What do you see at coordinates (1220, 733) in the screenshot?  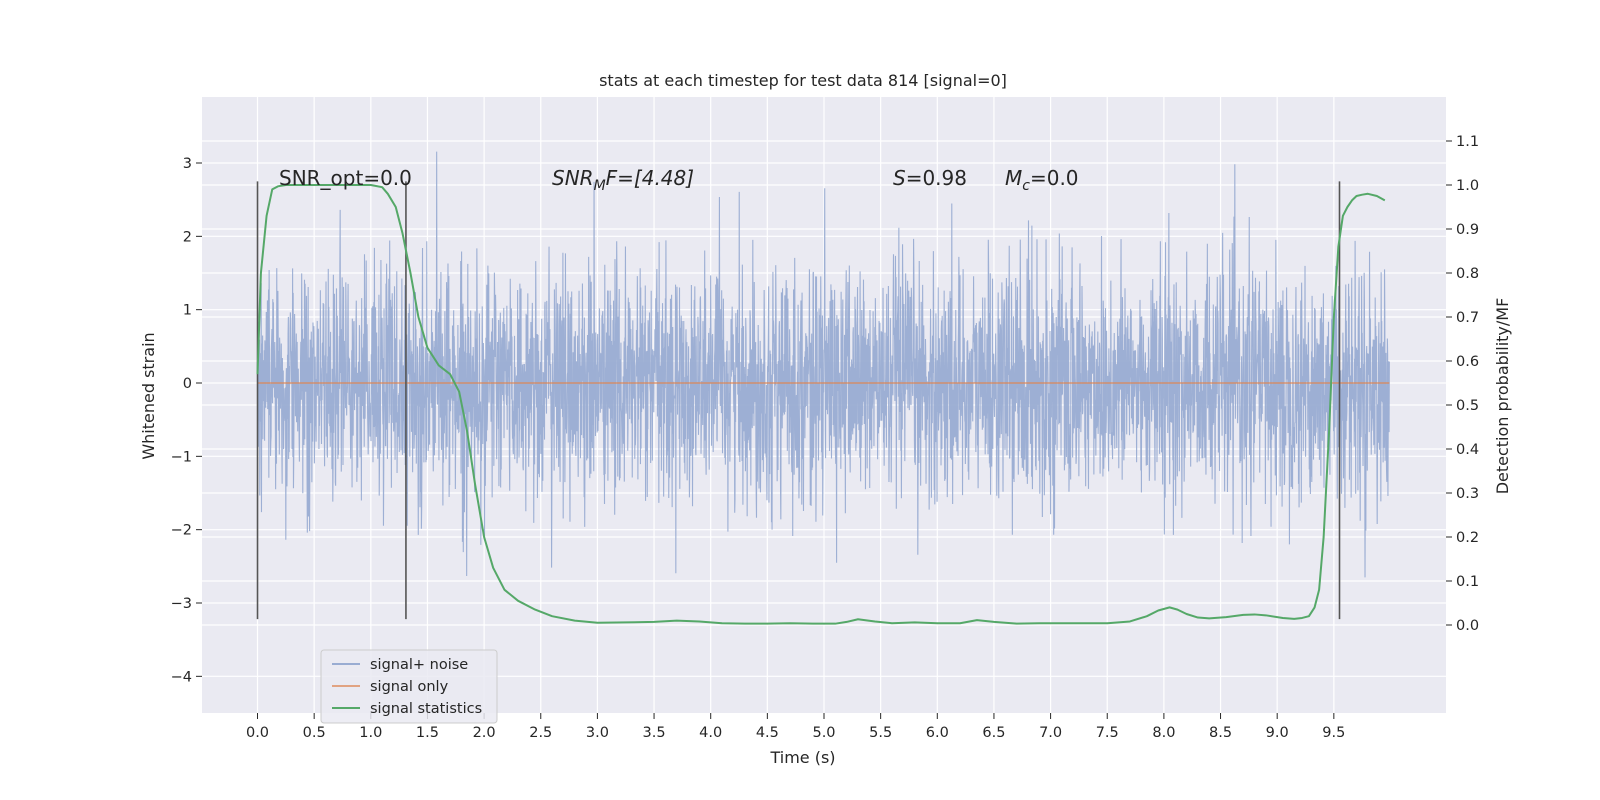 I see `x-tick-label: 8.5` at bounding box center [1220, 733].